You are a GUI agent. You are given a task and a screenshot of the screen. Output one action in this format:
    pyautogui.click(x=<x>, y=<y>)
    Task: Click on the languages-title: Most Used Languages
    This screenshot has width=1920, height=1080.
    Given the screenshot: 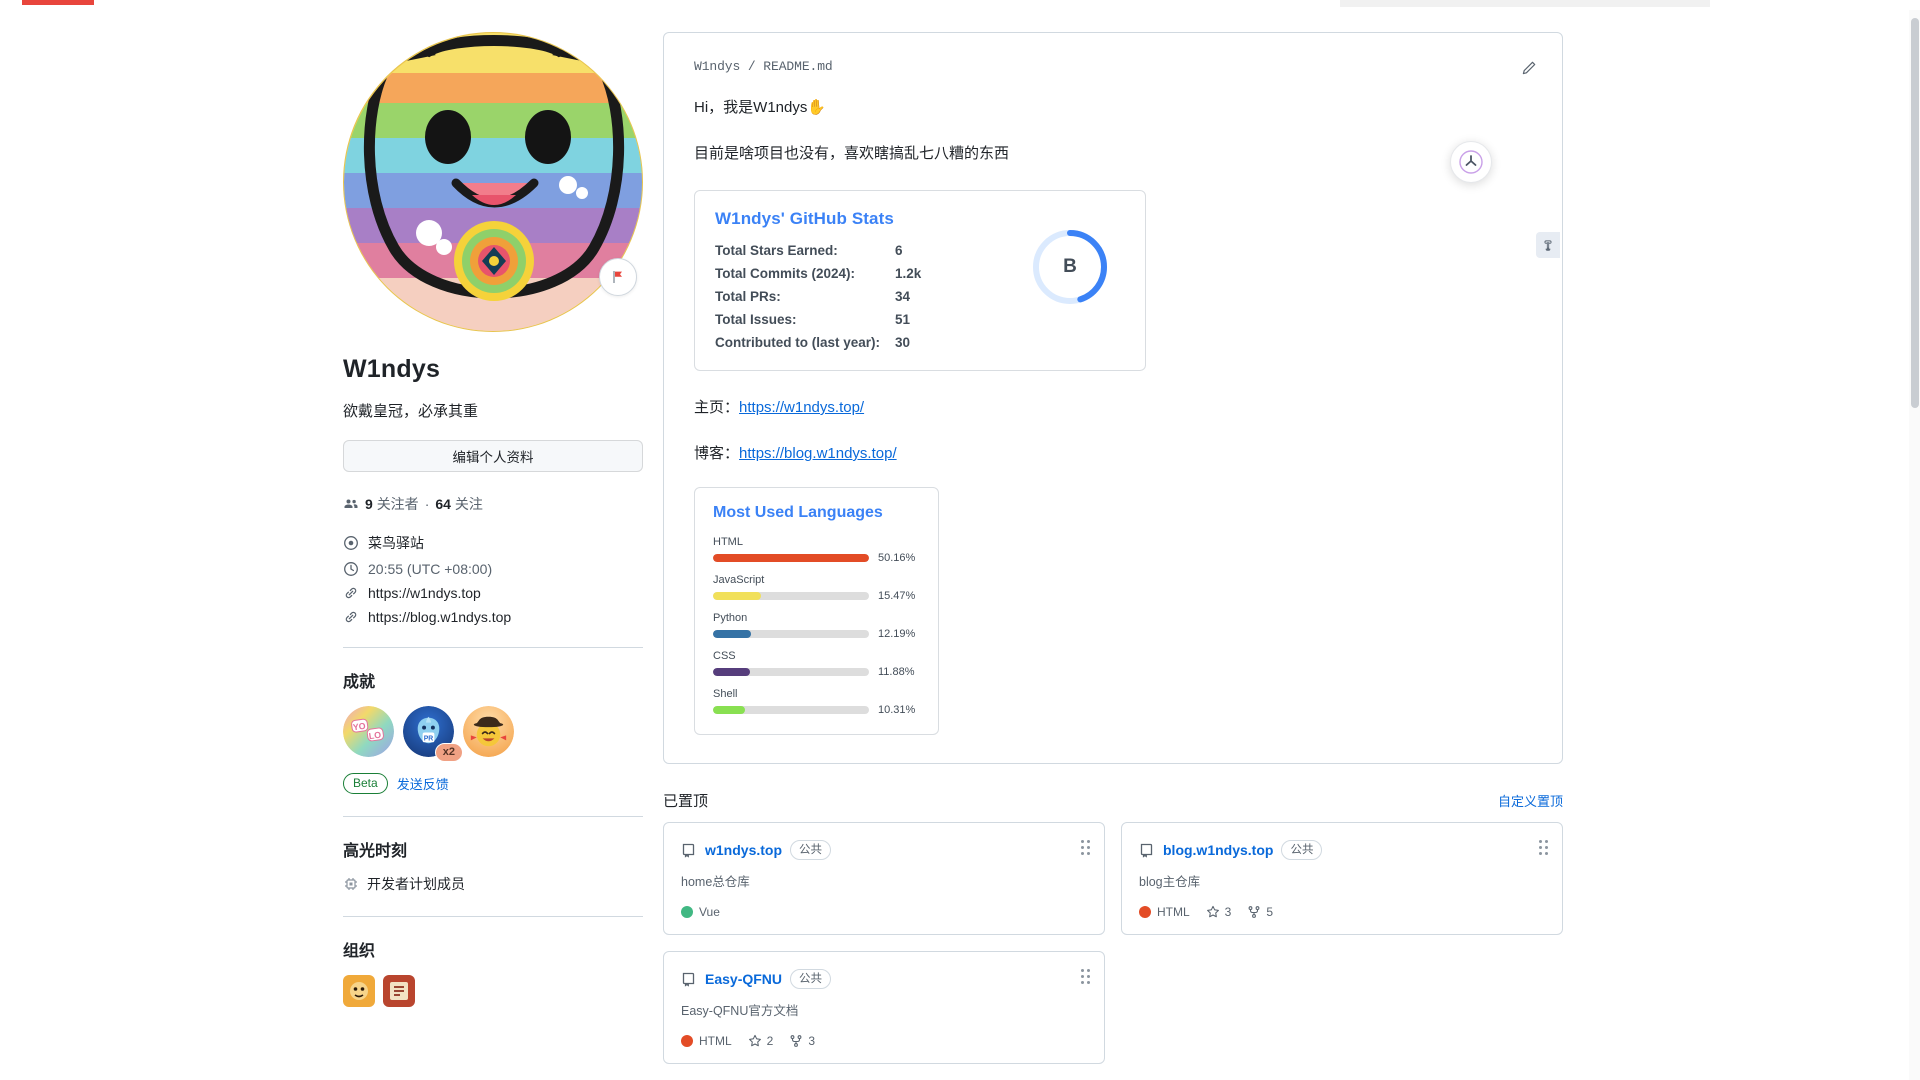 What is the action you would take?
    pyautogui.click(x=798, y=512)
    